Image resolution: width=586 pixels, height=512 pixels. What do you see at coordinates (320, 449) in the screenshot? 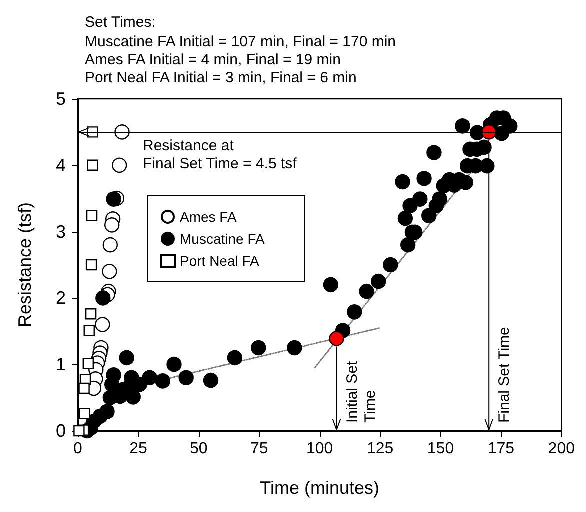
I see `x-tick-label: 100` at bounding box center [320, 449].